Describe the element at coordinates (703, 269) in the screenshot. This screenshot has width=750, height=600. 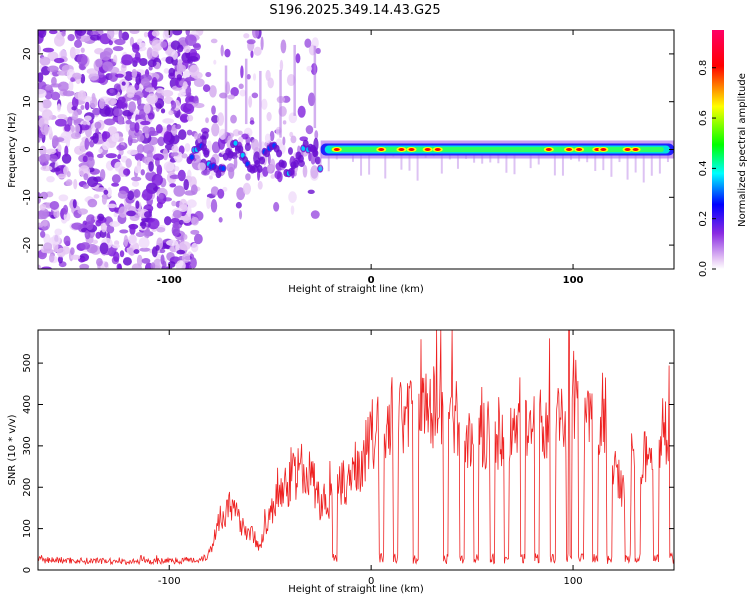
I see `colorbar-tick-label: 0.0` at that location.